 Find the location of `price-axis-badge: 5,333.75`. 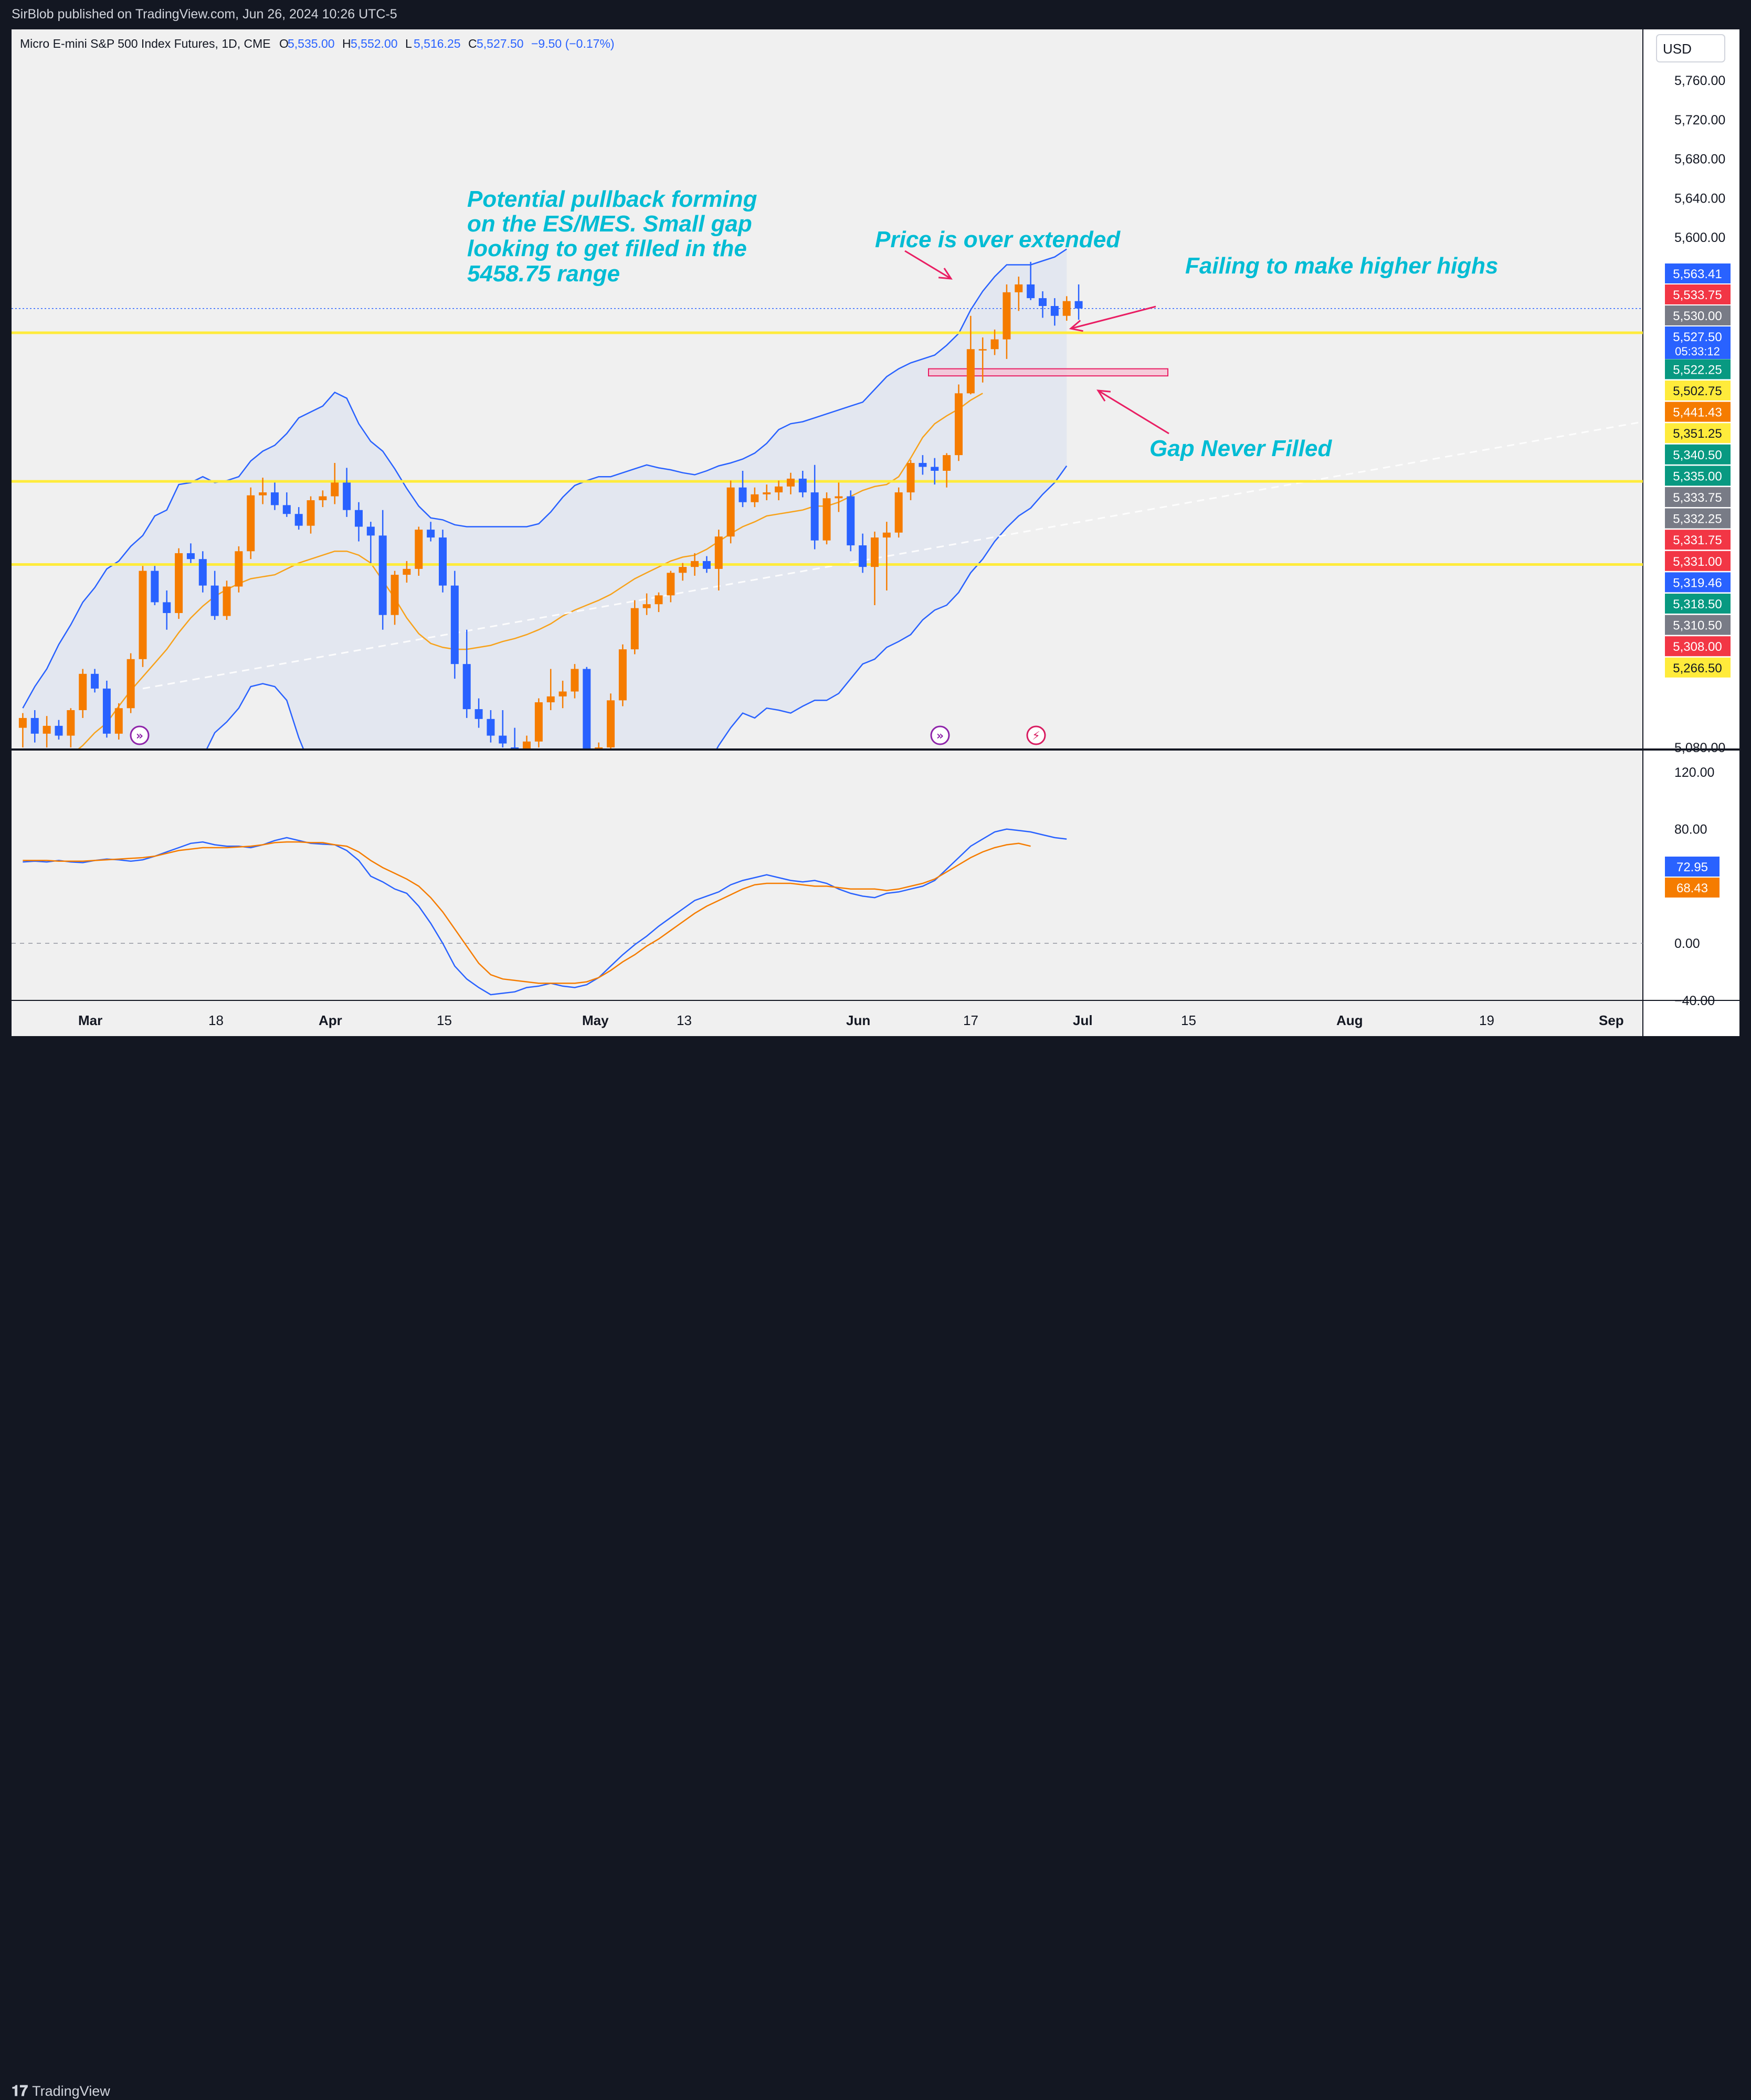

price-axis-badge: 5,333.75 is located at coordinates (1698, 497).